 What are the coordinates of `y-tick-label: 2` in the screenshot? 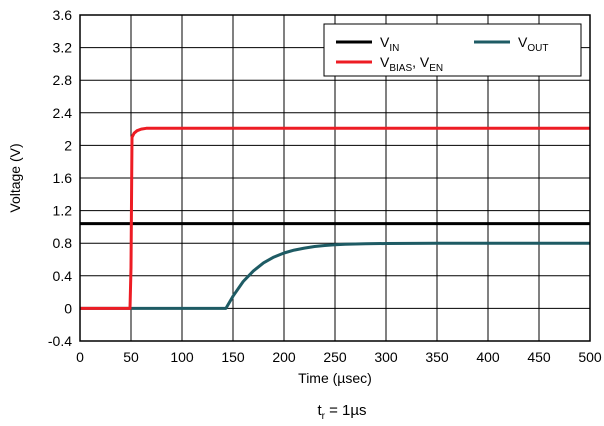 It's located at (68, 145).